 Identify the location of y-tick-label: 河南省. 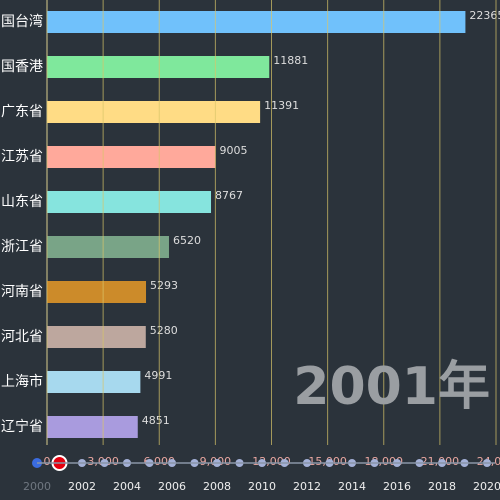
(22, 292).